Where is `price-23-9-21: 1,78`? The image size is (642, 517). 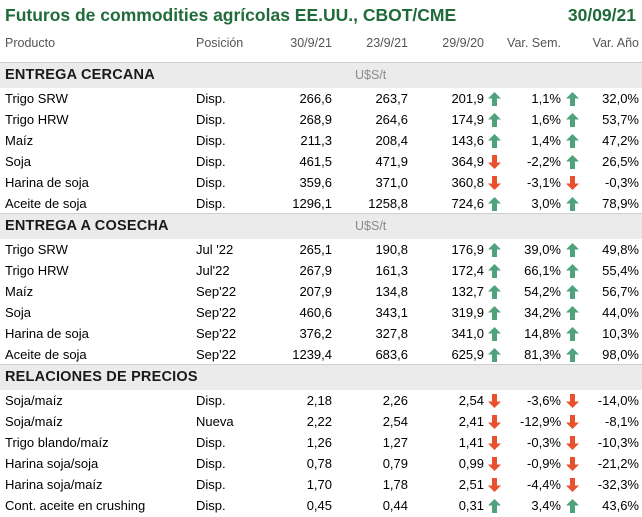
price-23-9-21: 1,78 is located at coordinates (395, 484).